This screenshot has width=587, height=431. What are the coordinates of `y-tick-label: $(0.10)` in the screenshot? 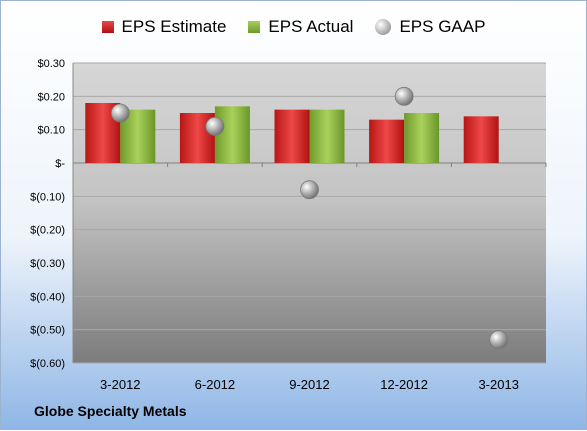 It's located at (47, 197).